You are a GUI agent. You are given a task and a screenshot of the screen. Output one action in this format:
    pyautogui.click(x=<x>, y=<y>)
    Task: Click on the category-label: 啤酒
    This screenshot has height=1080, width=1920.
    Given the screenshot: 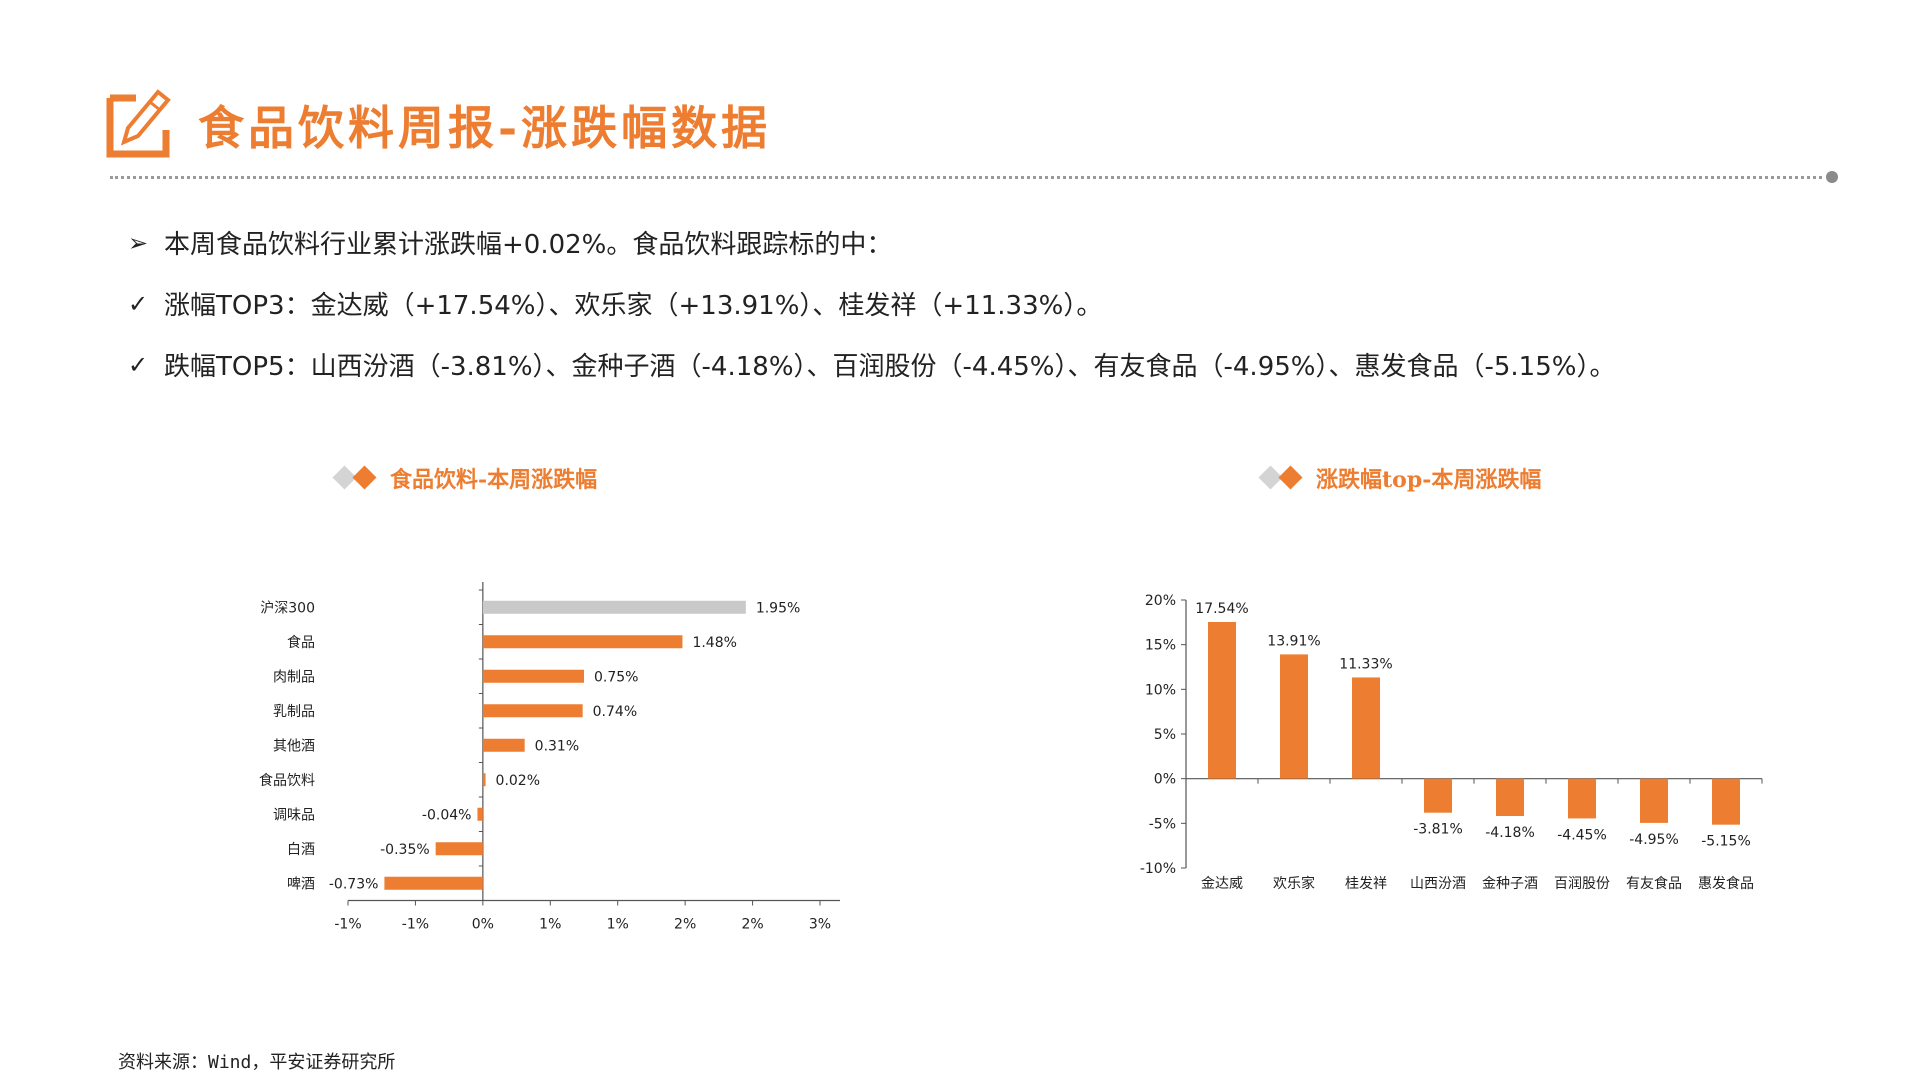 What is the action you would take?
    pyautogui.click(x=301, y=884)
    